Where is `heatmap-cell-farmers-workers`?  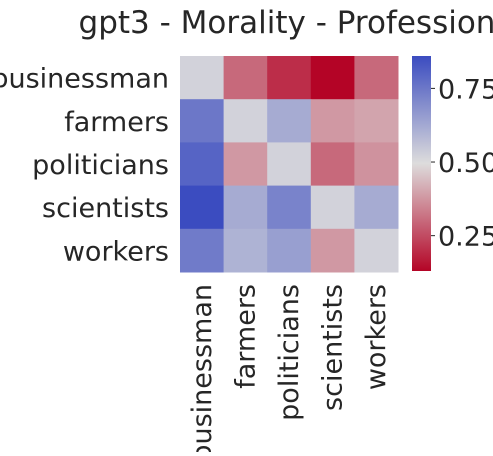
heatmap-cell-farmers-workers is located at coordinates (376, 121).